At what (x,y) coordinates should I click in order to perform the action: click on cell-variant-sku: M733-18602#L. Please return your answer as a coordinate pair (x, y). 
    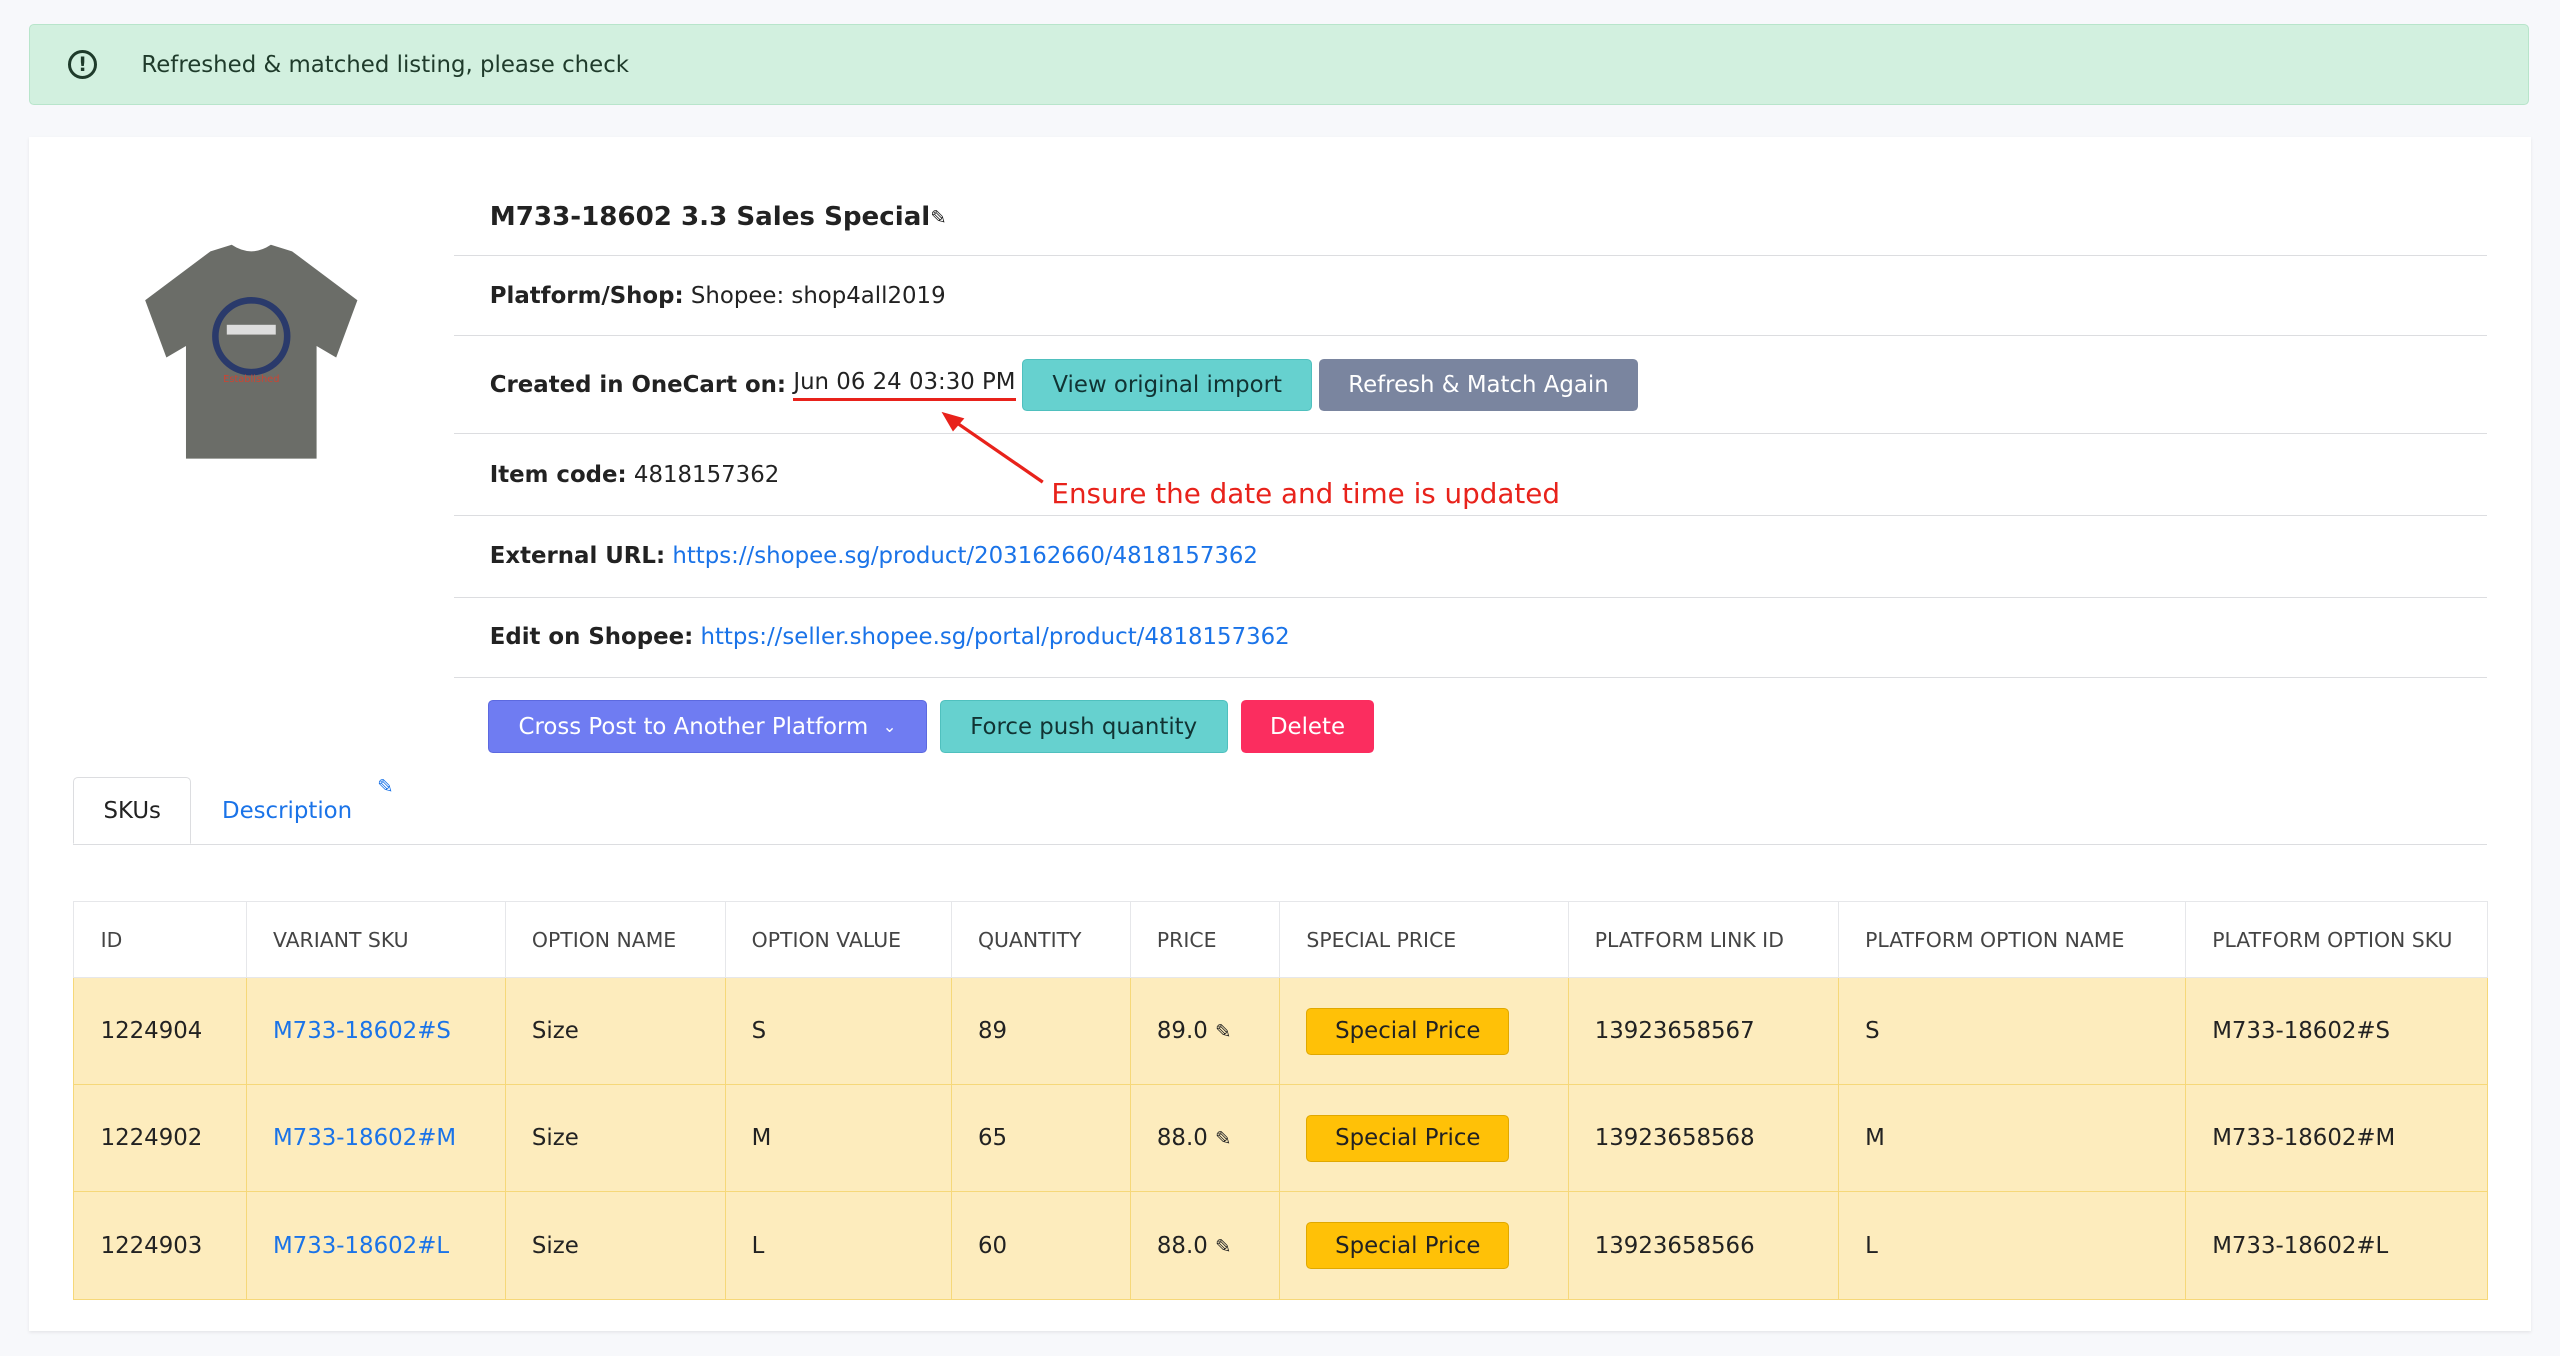
    Looking at the image, I should click on (375, 1245).